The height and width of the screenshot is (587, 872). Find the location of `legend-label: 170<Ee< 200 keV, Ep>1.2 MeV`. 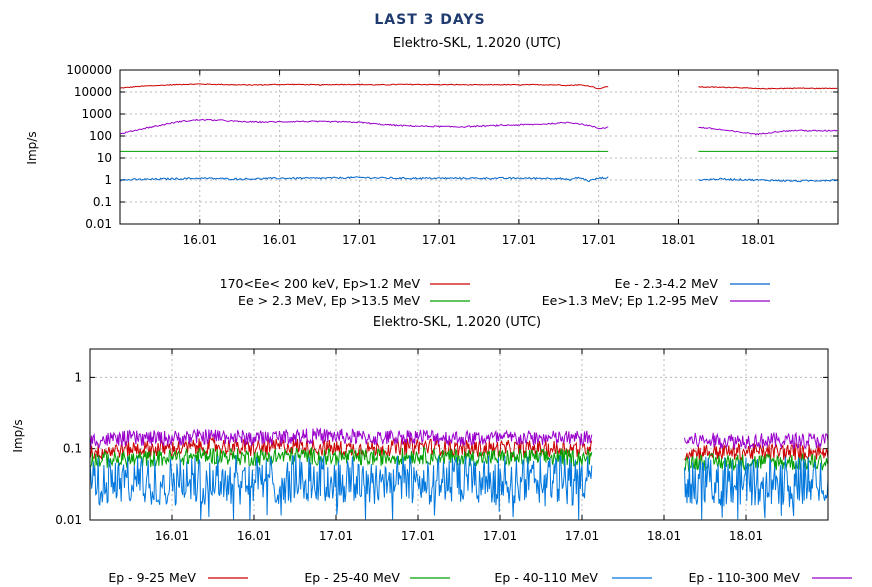

legend-label: 170<Ee< 200 keV, Ep>1.2 MeV is located at coordinates (320, 283).